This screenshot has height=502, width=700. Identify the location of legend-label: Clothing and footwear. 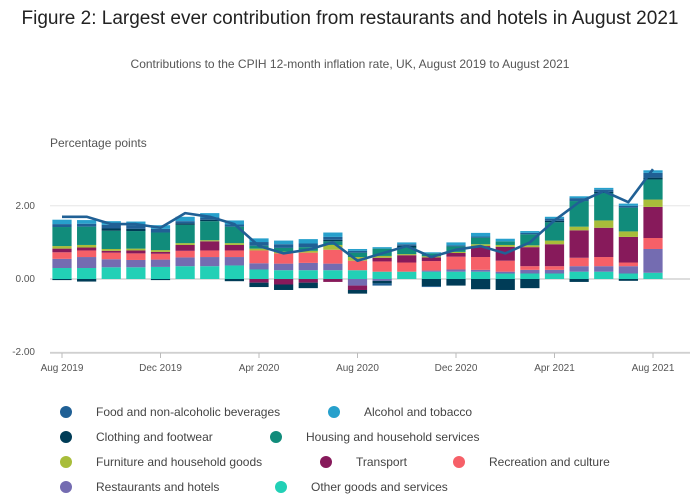
(154, 437).